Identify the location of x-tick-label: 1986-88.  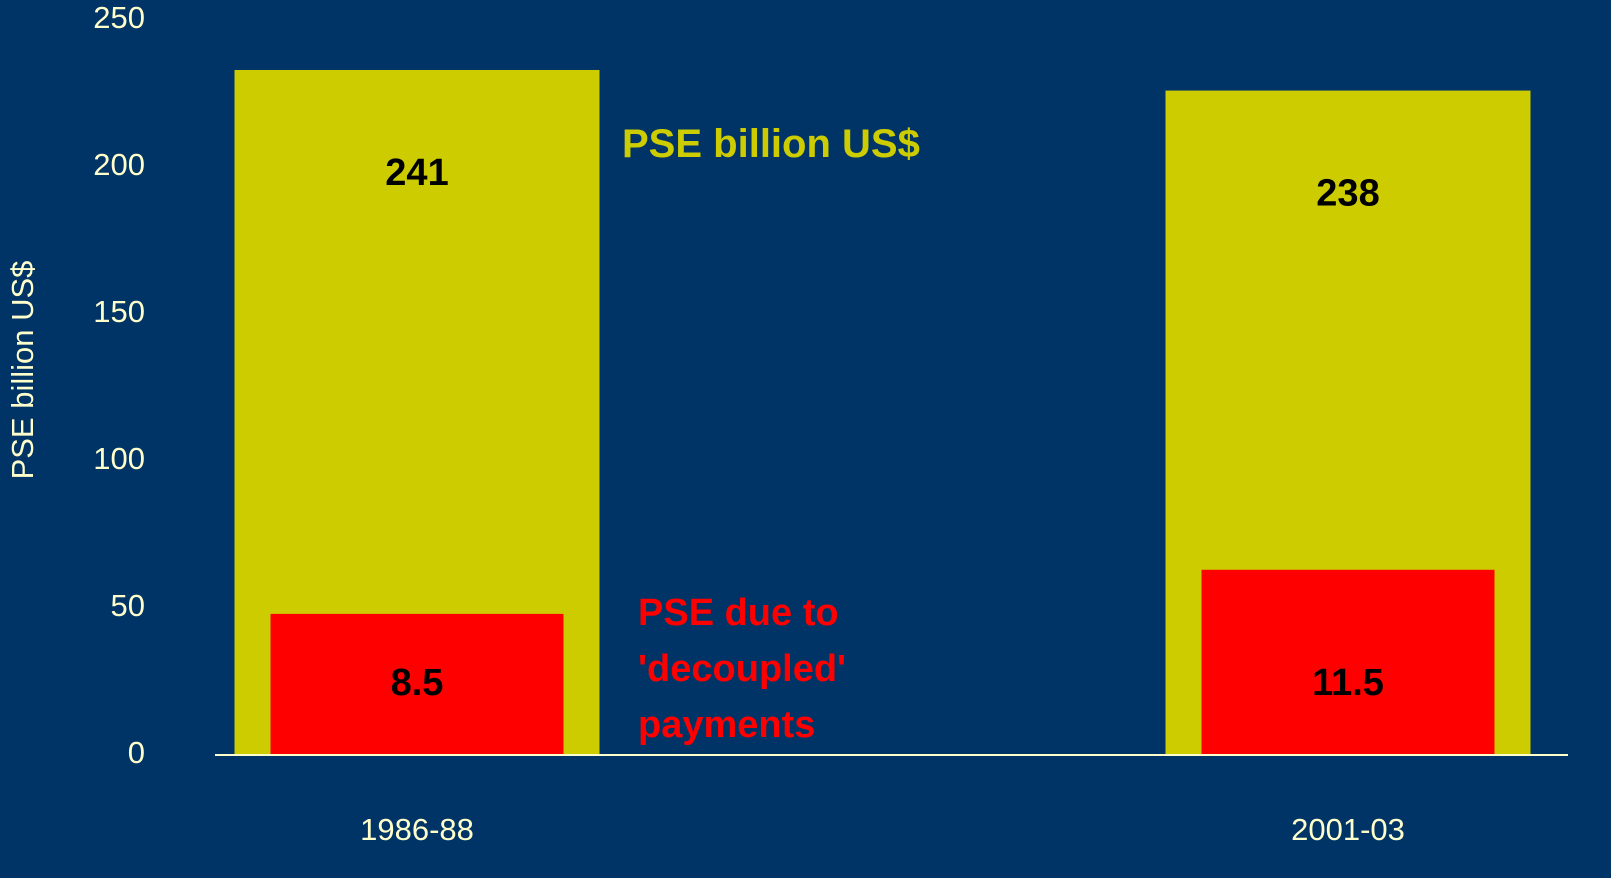
(417, 829).